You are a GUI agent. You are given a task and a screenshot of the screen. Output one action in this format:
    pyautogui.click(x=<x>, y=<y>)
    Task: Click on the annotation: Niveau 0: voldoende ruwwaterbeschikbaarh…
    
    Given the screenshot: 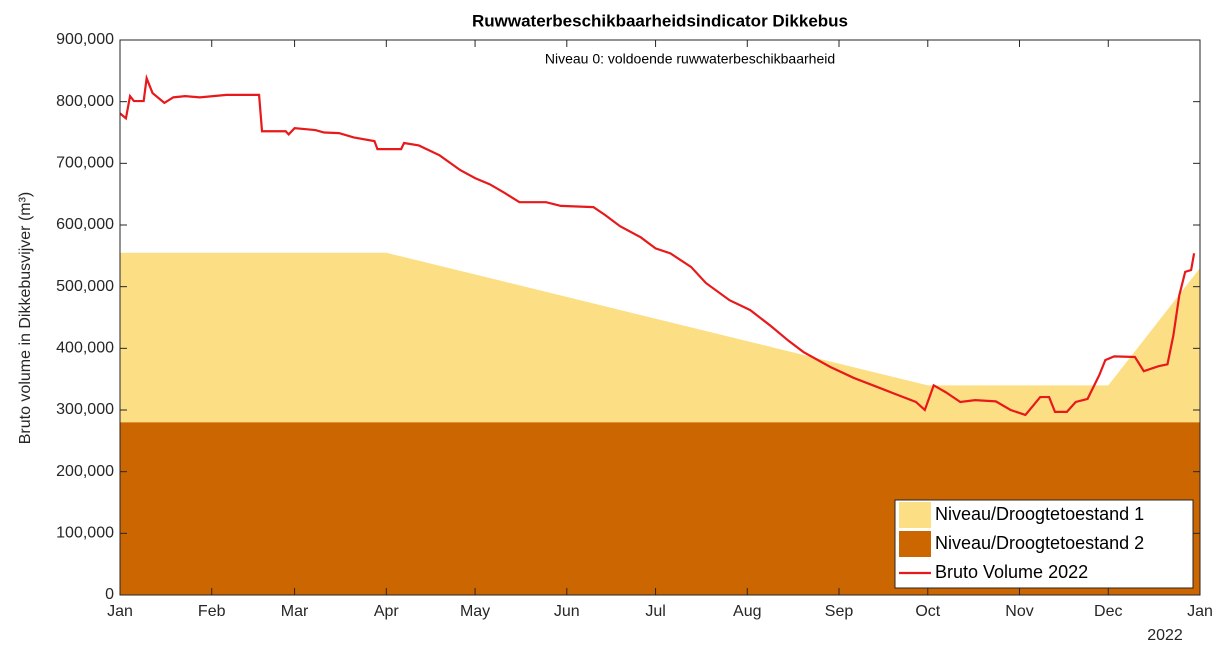 What is the action you would take?
    pyautogui.click(x=690, y=59)
    